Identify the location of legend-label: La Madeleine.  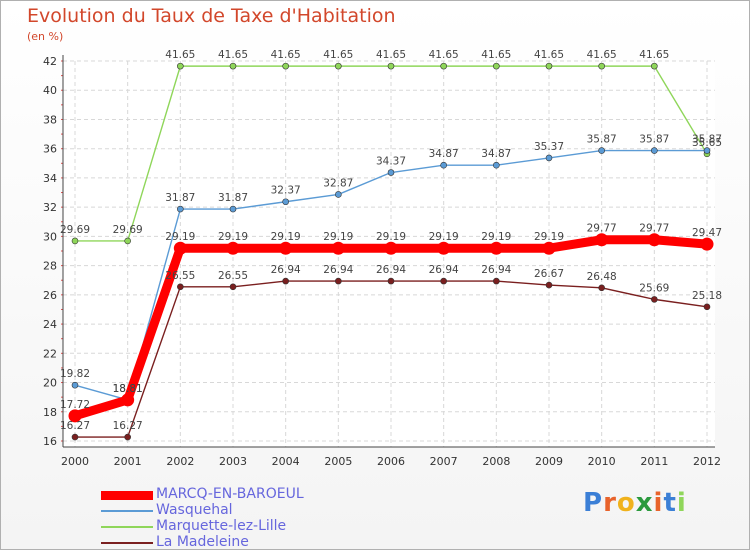
(202, 542).